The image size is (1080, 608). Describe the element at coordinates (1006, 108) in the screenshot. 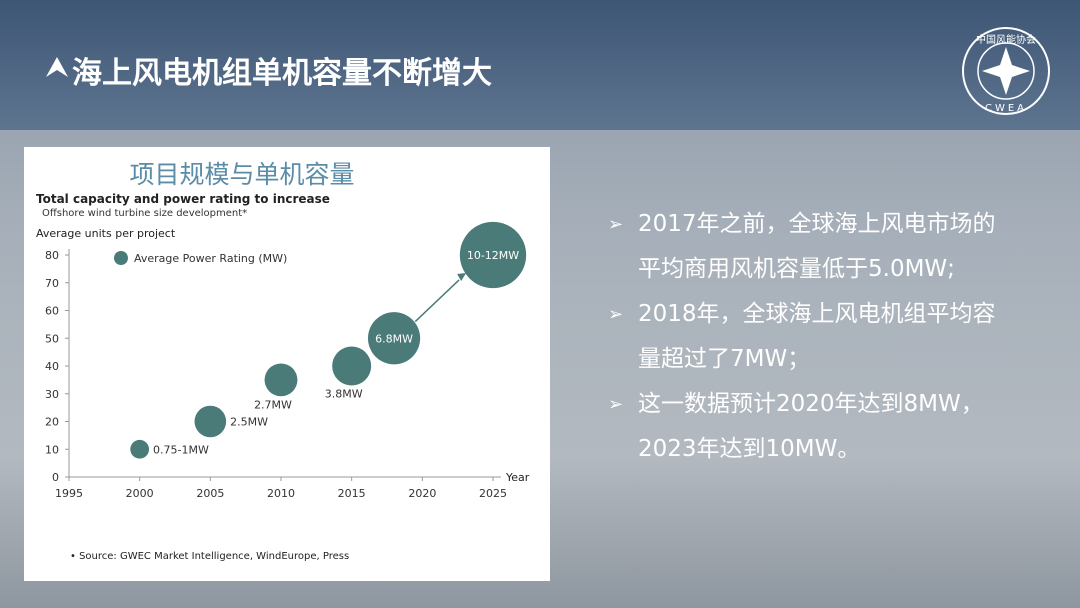

I see `logo-bottom: CWEA` at that location.